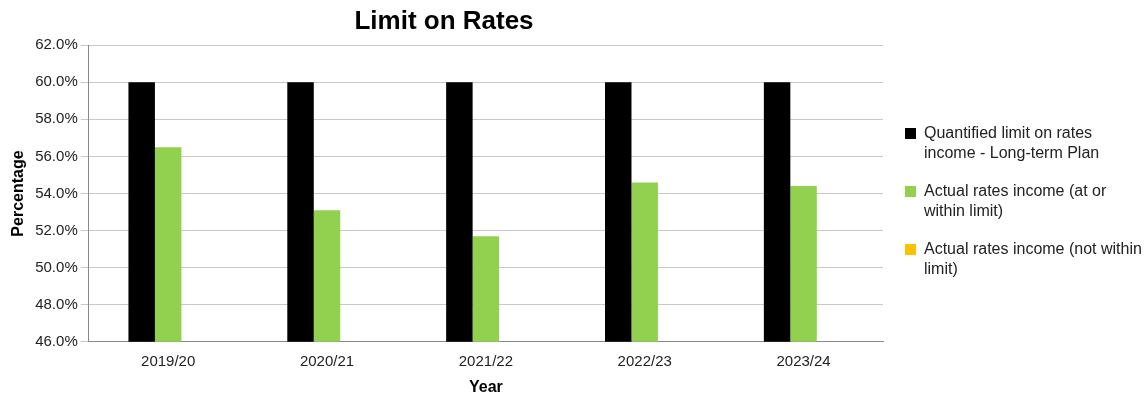  I want to click on x-axis-title: Year, so click(485, 386).